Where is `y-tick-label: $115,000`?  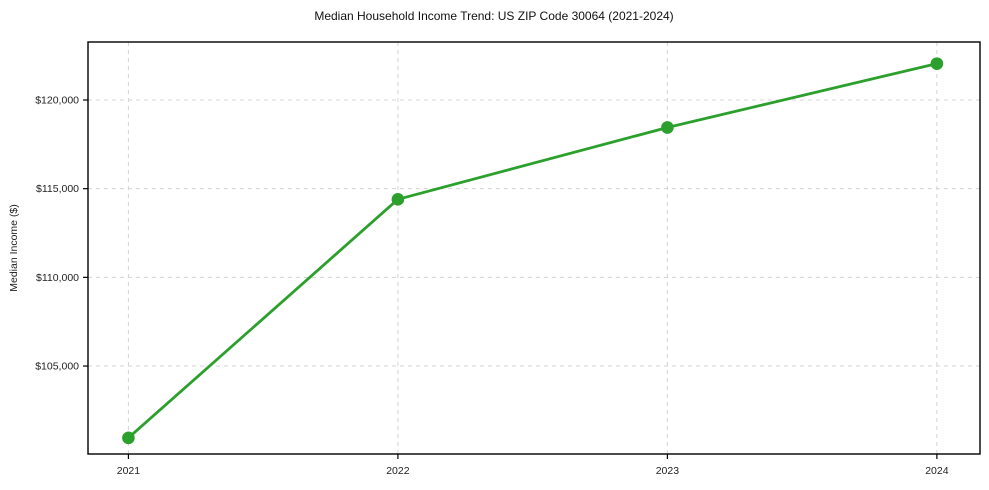 y-tick-label: $115,000 is located at coordinates (57, 189).